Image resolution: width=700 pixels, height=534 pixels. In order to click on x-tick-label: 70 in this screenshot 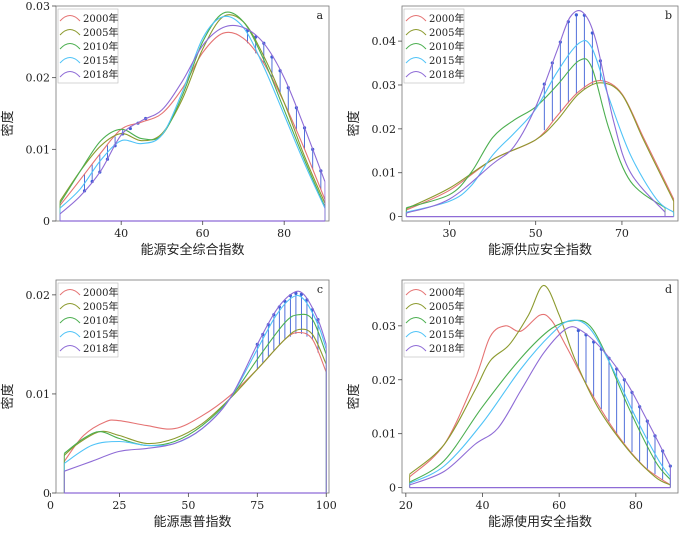, I will do `click(622, 233)`.